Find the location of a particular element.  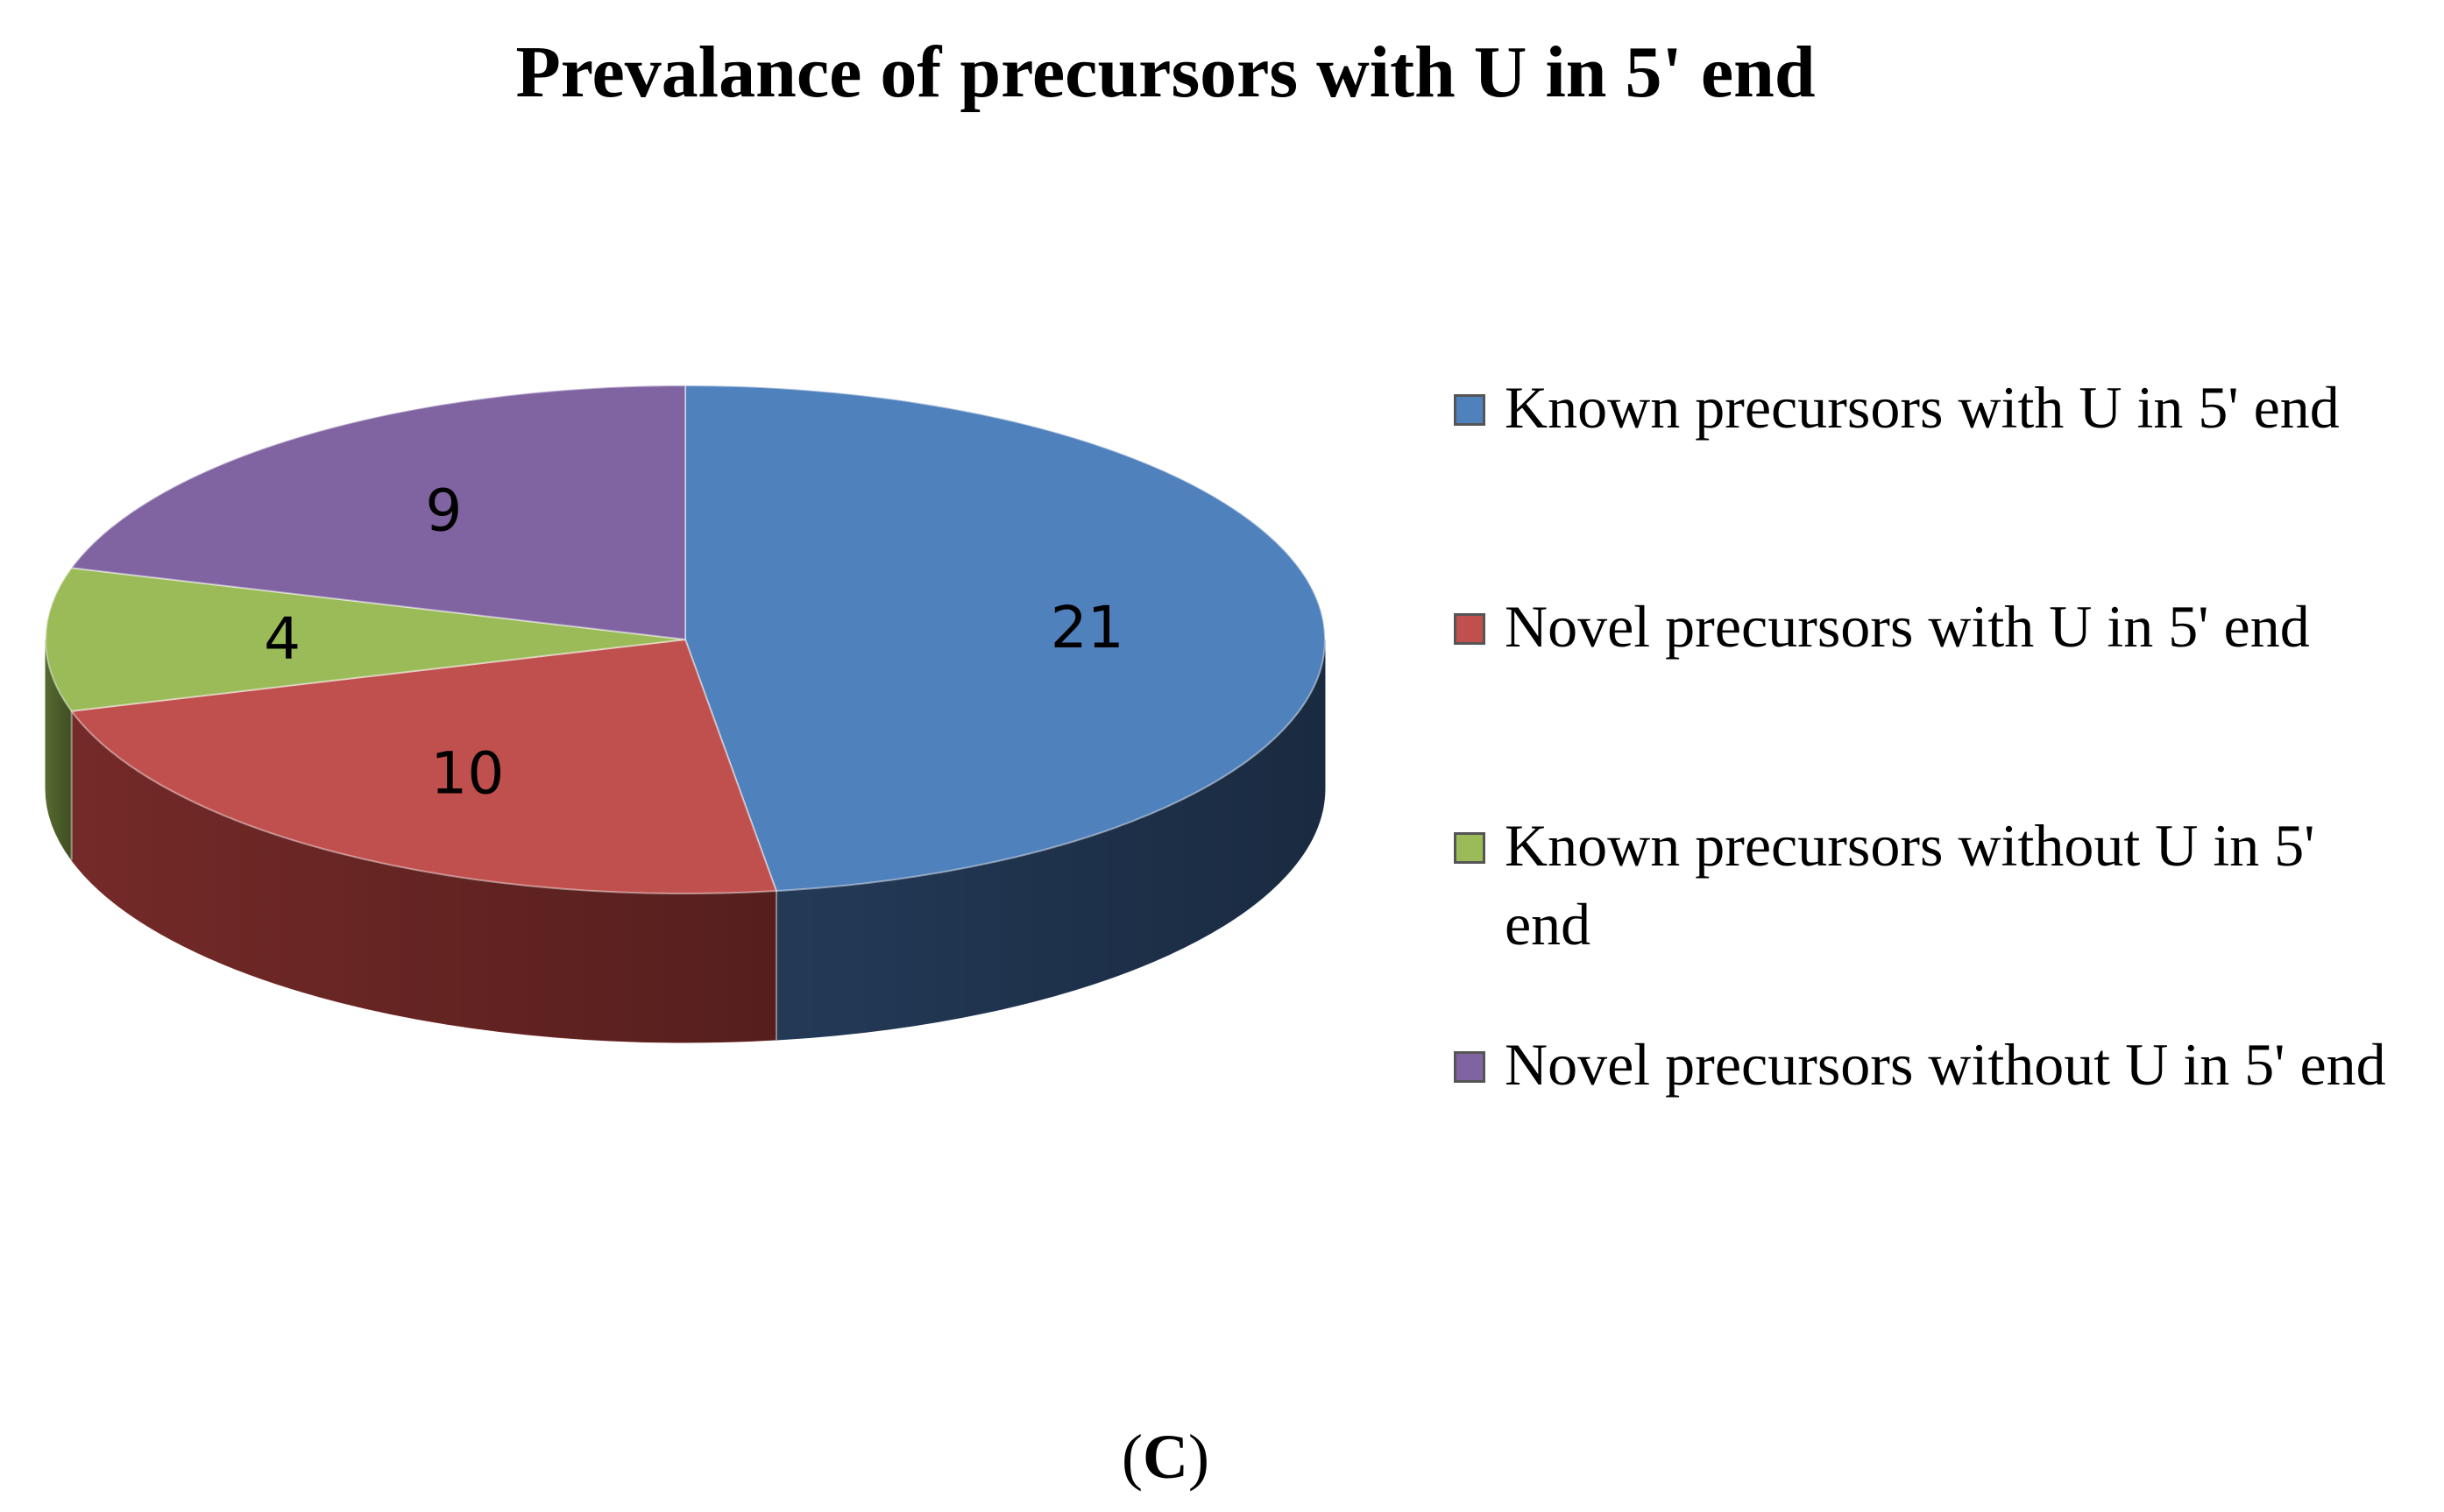

legend-item: Known precursors without U in 5' end is located at coordinates (1941, 885).